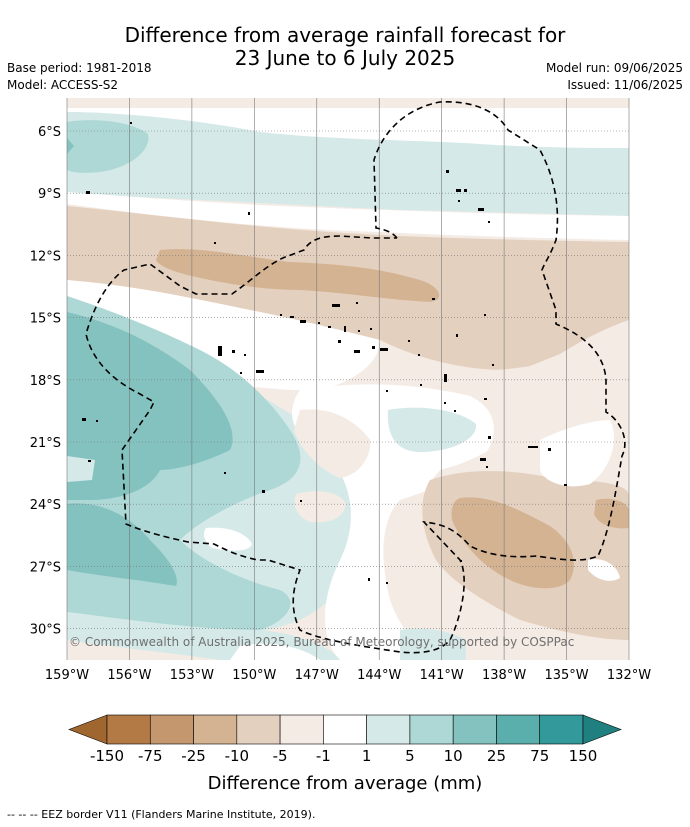 This screenshot has height=827, width=690. What do you see at coordinates (67, 675) in the screenshot?
I see `longitude-label: 159°W` at bounding box center [67, 675].